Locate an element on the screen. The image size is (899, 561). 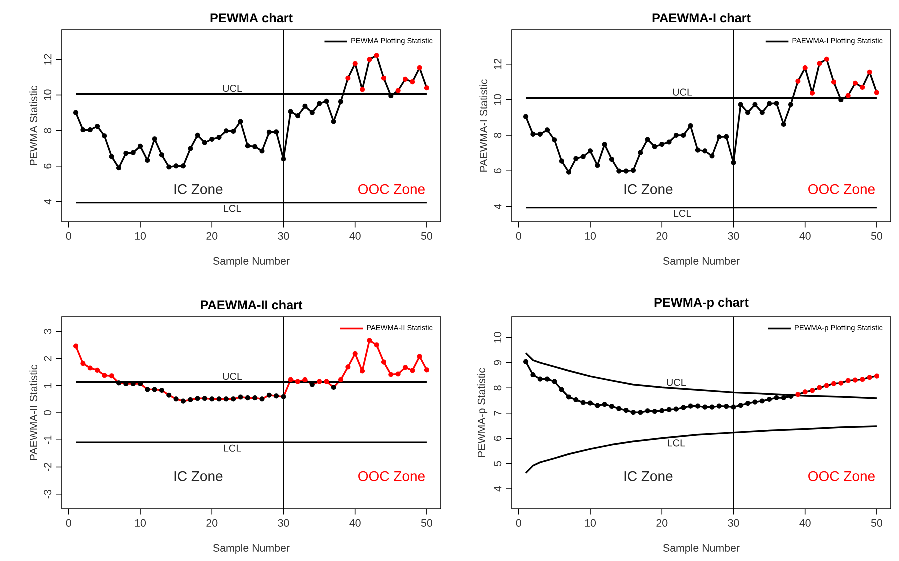
y-tick-label: 0 is located at coordinates (48, 413).